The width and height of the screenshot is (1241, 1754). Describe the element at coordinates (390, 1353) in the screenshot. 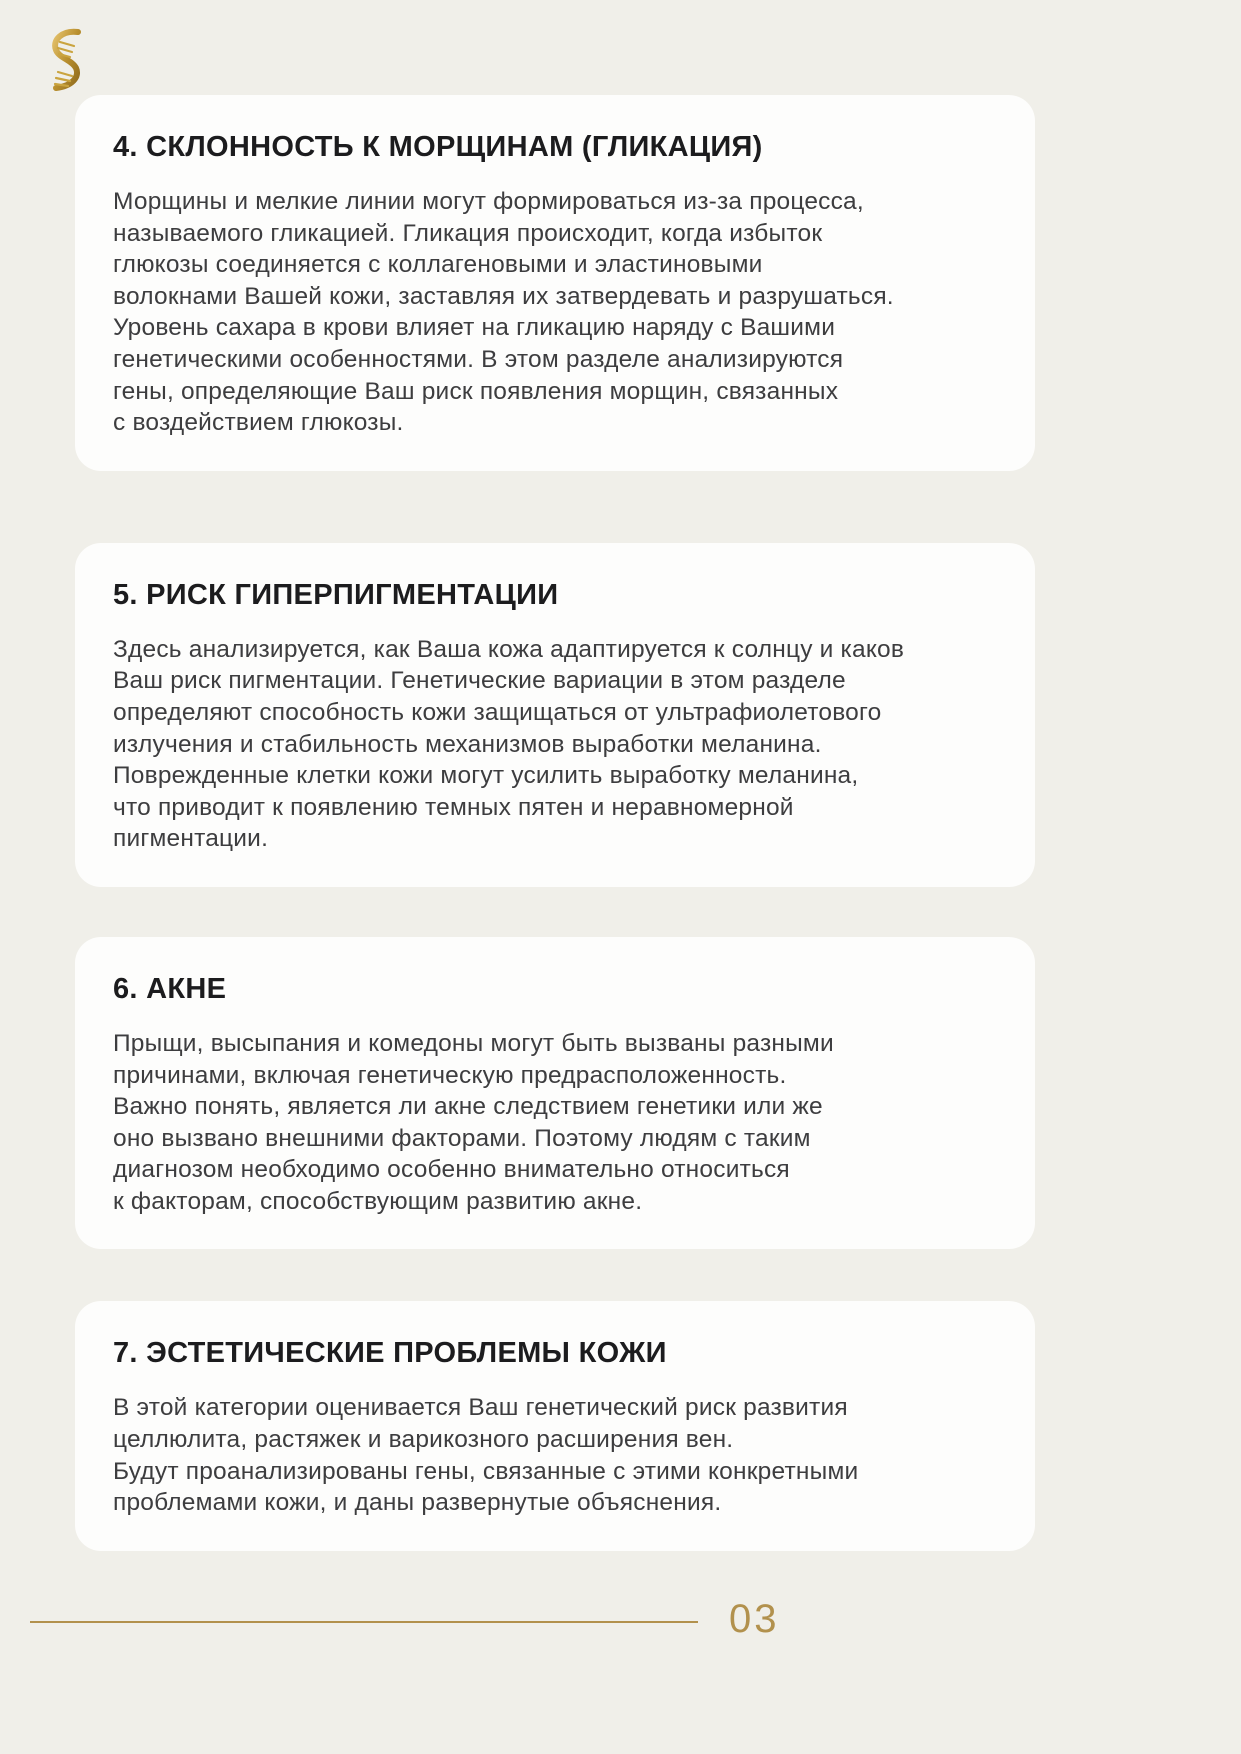

I see `section-heading: 7. ЭСТЕТИЧЕСКИЕ ПРОБЛЕМЫ КОЖИ` at that location.